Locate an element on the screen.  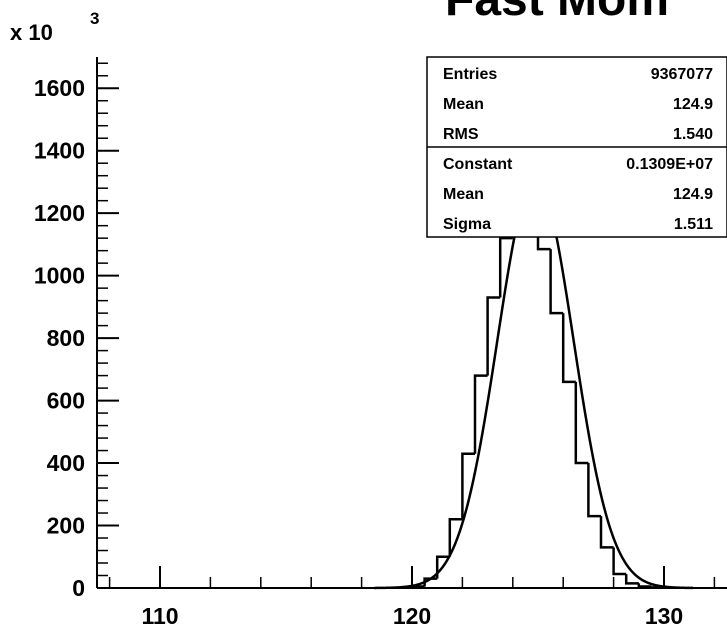
y-tick-label: 1000 is located at coordinates (59, 276).